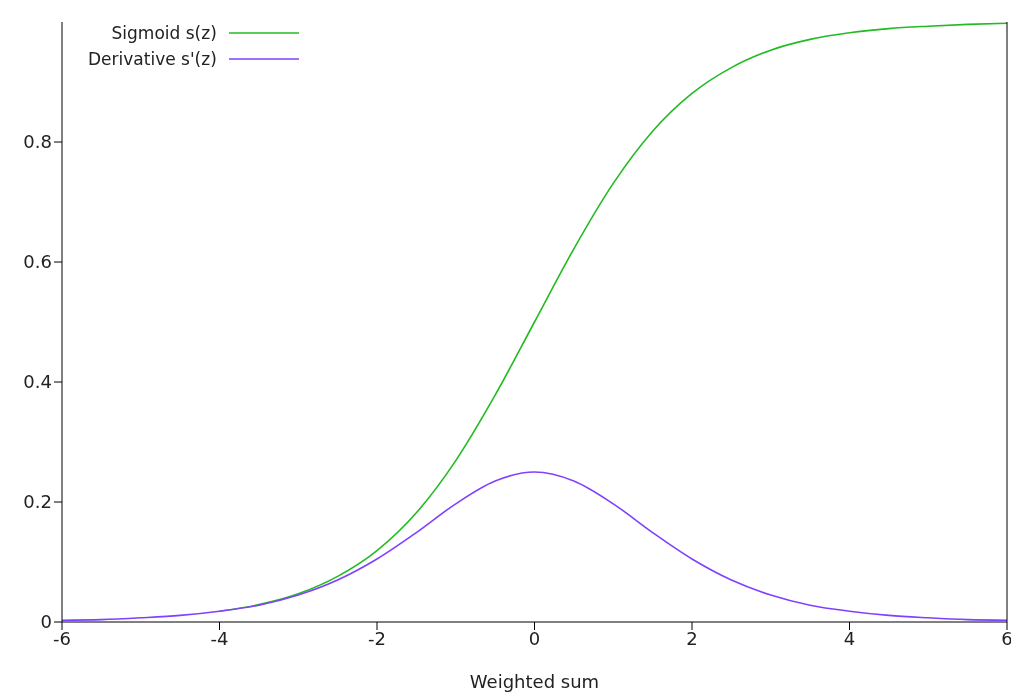  I want to click on x-tick-label: 4, so click(849, 638).